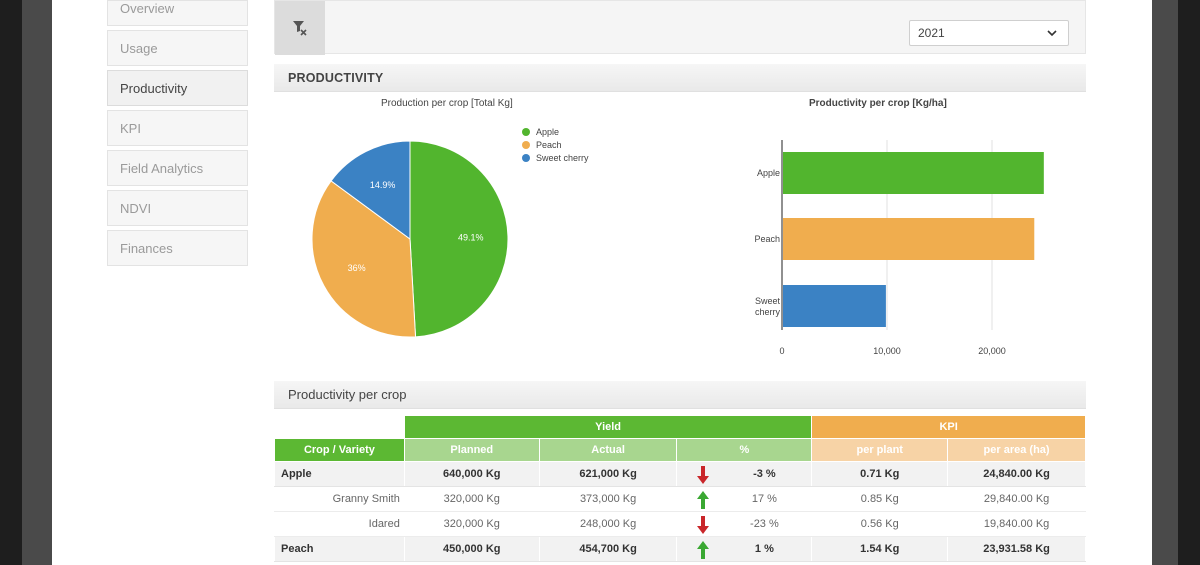 This screenshot has width=1200, height=565. Describe the element at coordinates (1052, 33) in the screenshot. I see `chevron-down-icon` at that location.